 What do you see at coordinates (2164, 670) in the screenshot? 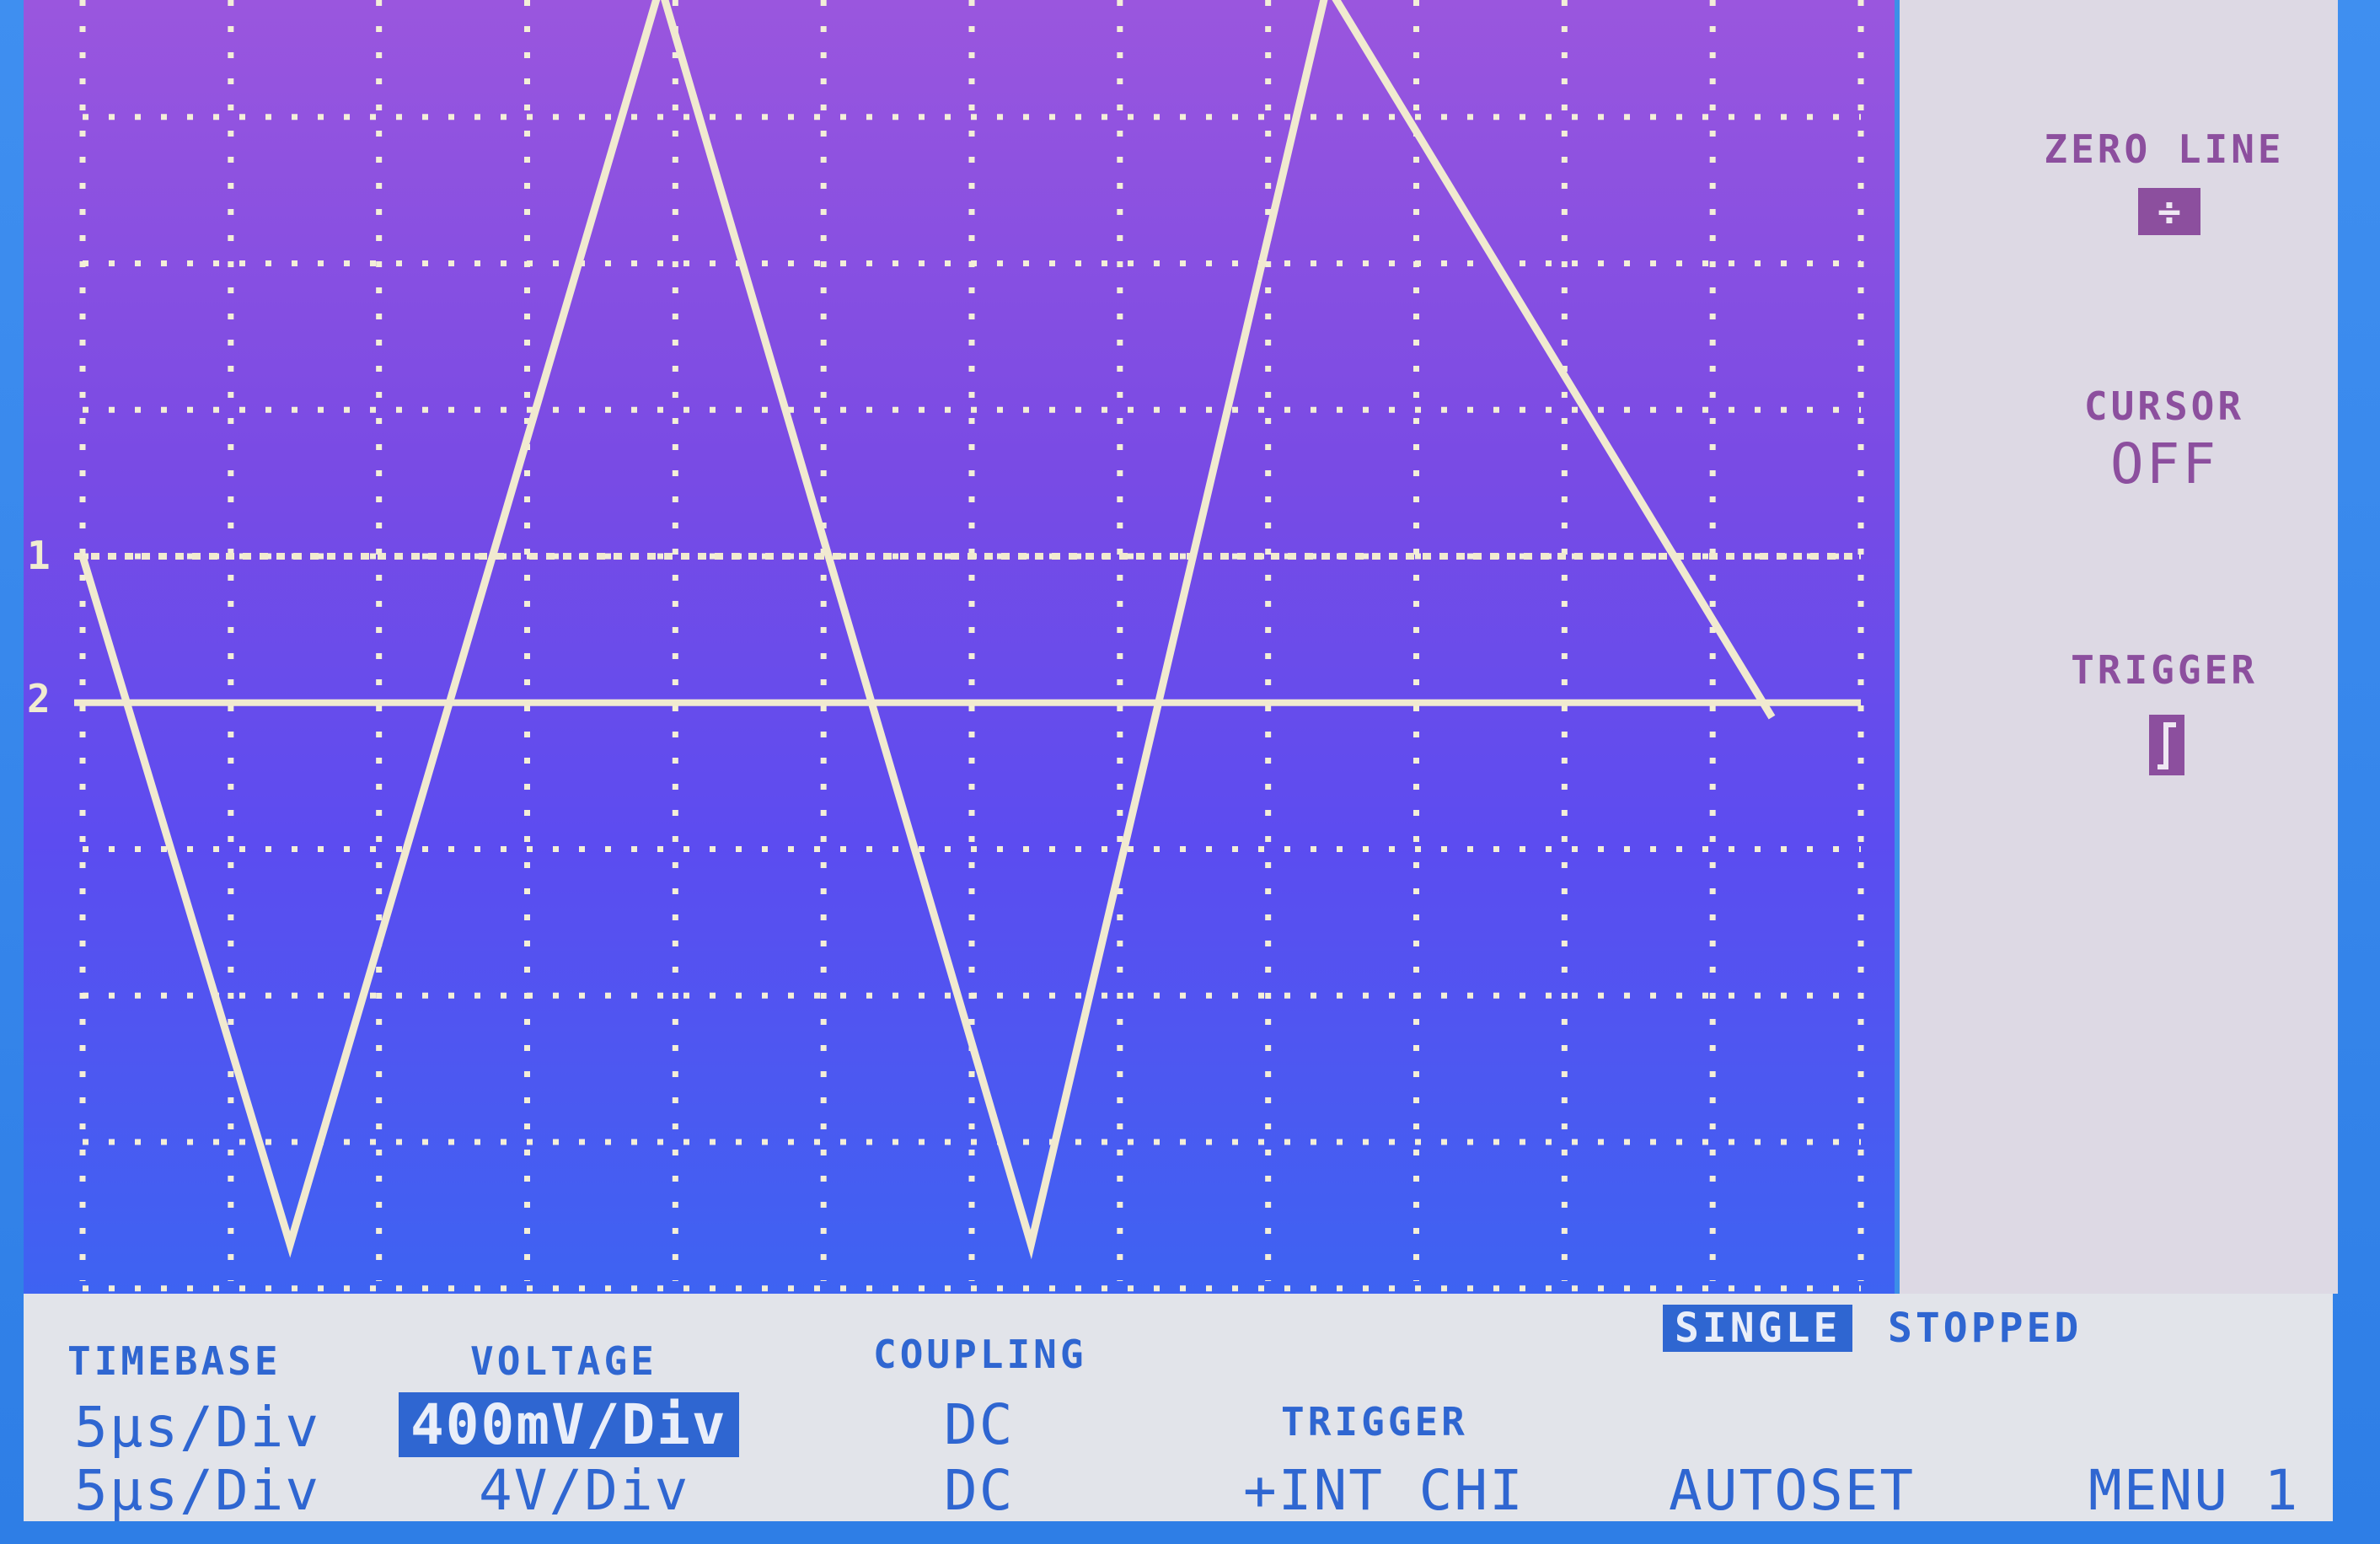
I see `trigger-label: TRIGGER` at bounding box center [2164, 670].